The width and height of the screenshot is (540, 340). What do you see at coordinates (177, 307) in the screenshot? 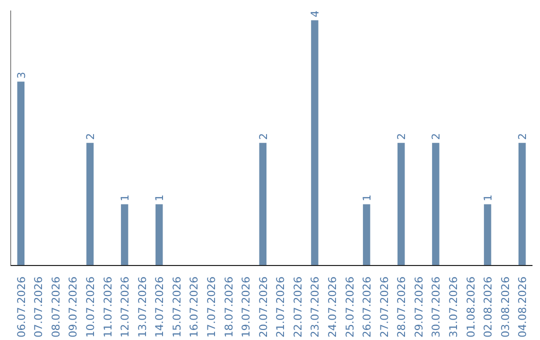
I see `x-tick-label: 15.07.2026` at bounding box center [177, 307].